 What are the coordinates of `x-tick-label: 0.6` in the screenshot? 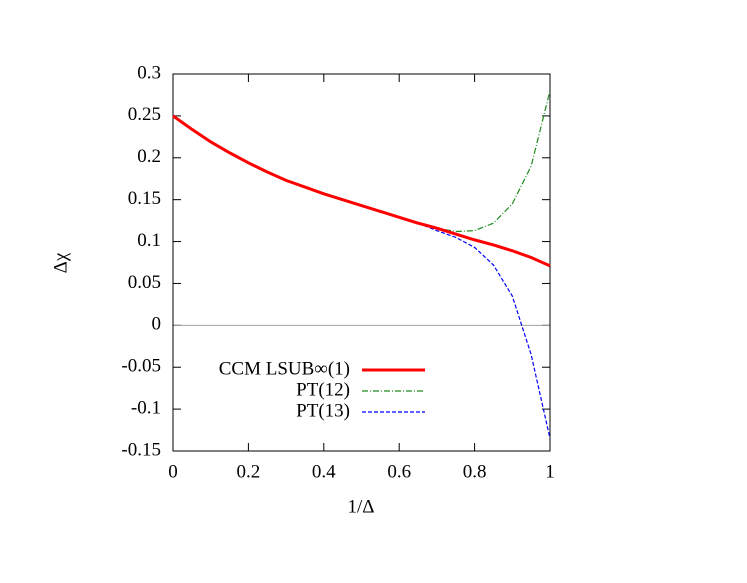 It's located at (399, 471).